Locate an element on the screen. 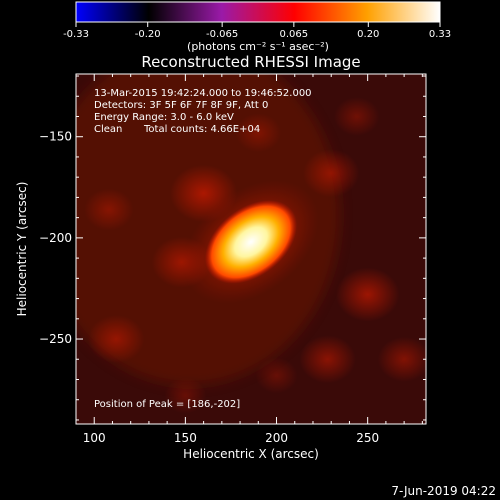  x-tick-label: 250 is located at coordinates (367, 438).